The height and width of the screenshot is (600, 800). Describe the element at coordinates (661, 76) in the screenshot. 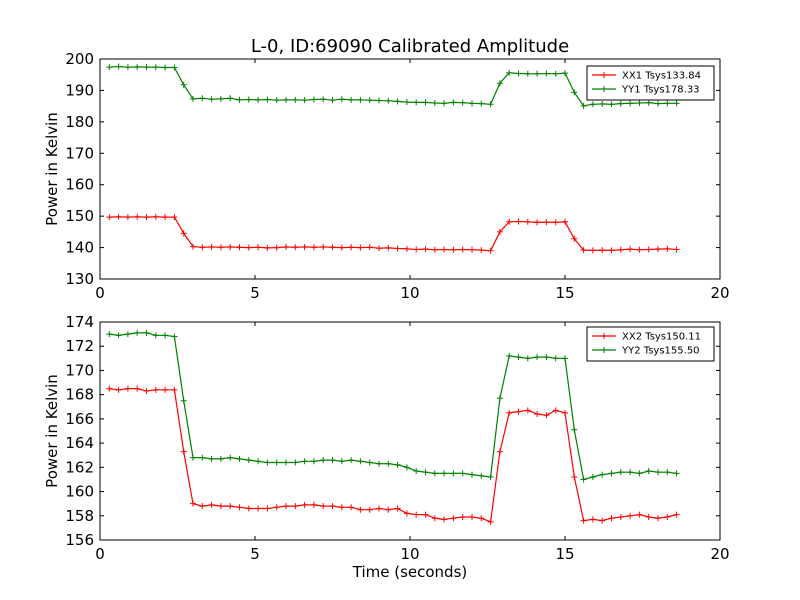

I see `legend-label: XX1 Tsys133.84` at that location.